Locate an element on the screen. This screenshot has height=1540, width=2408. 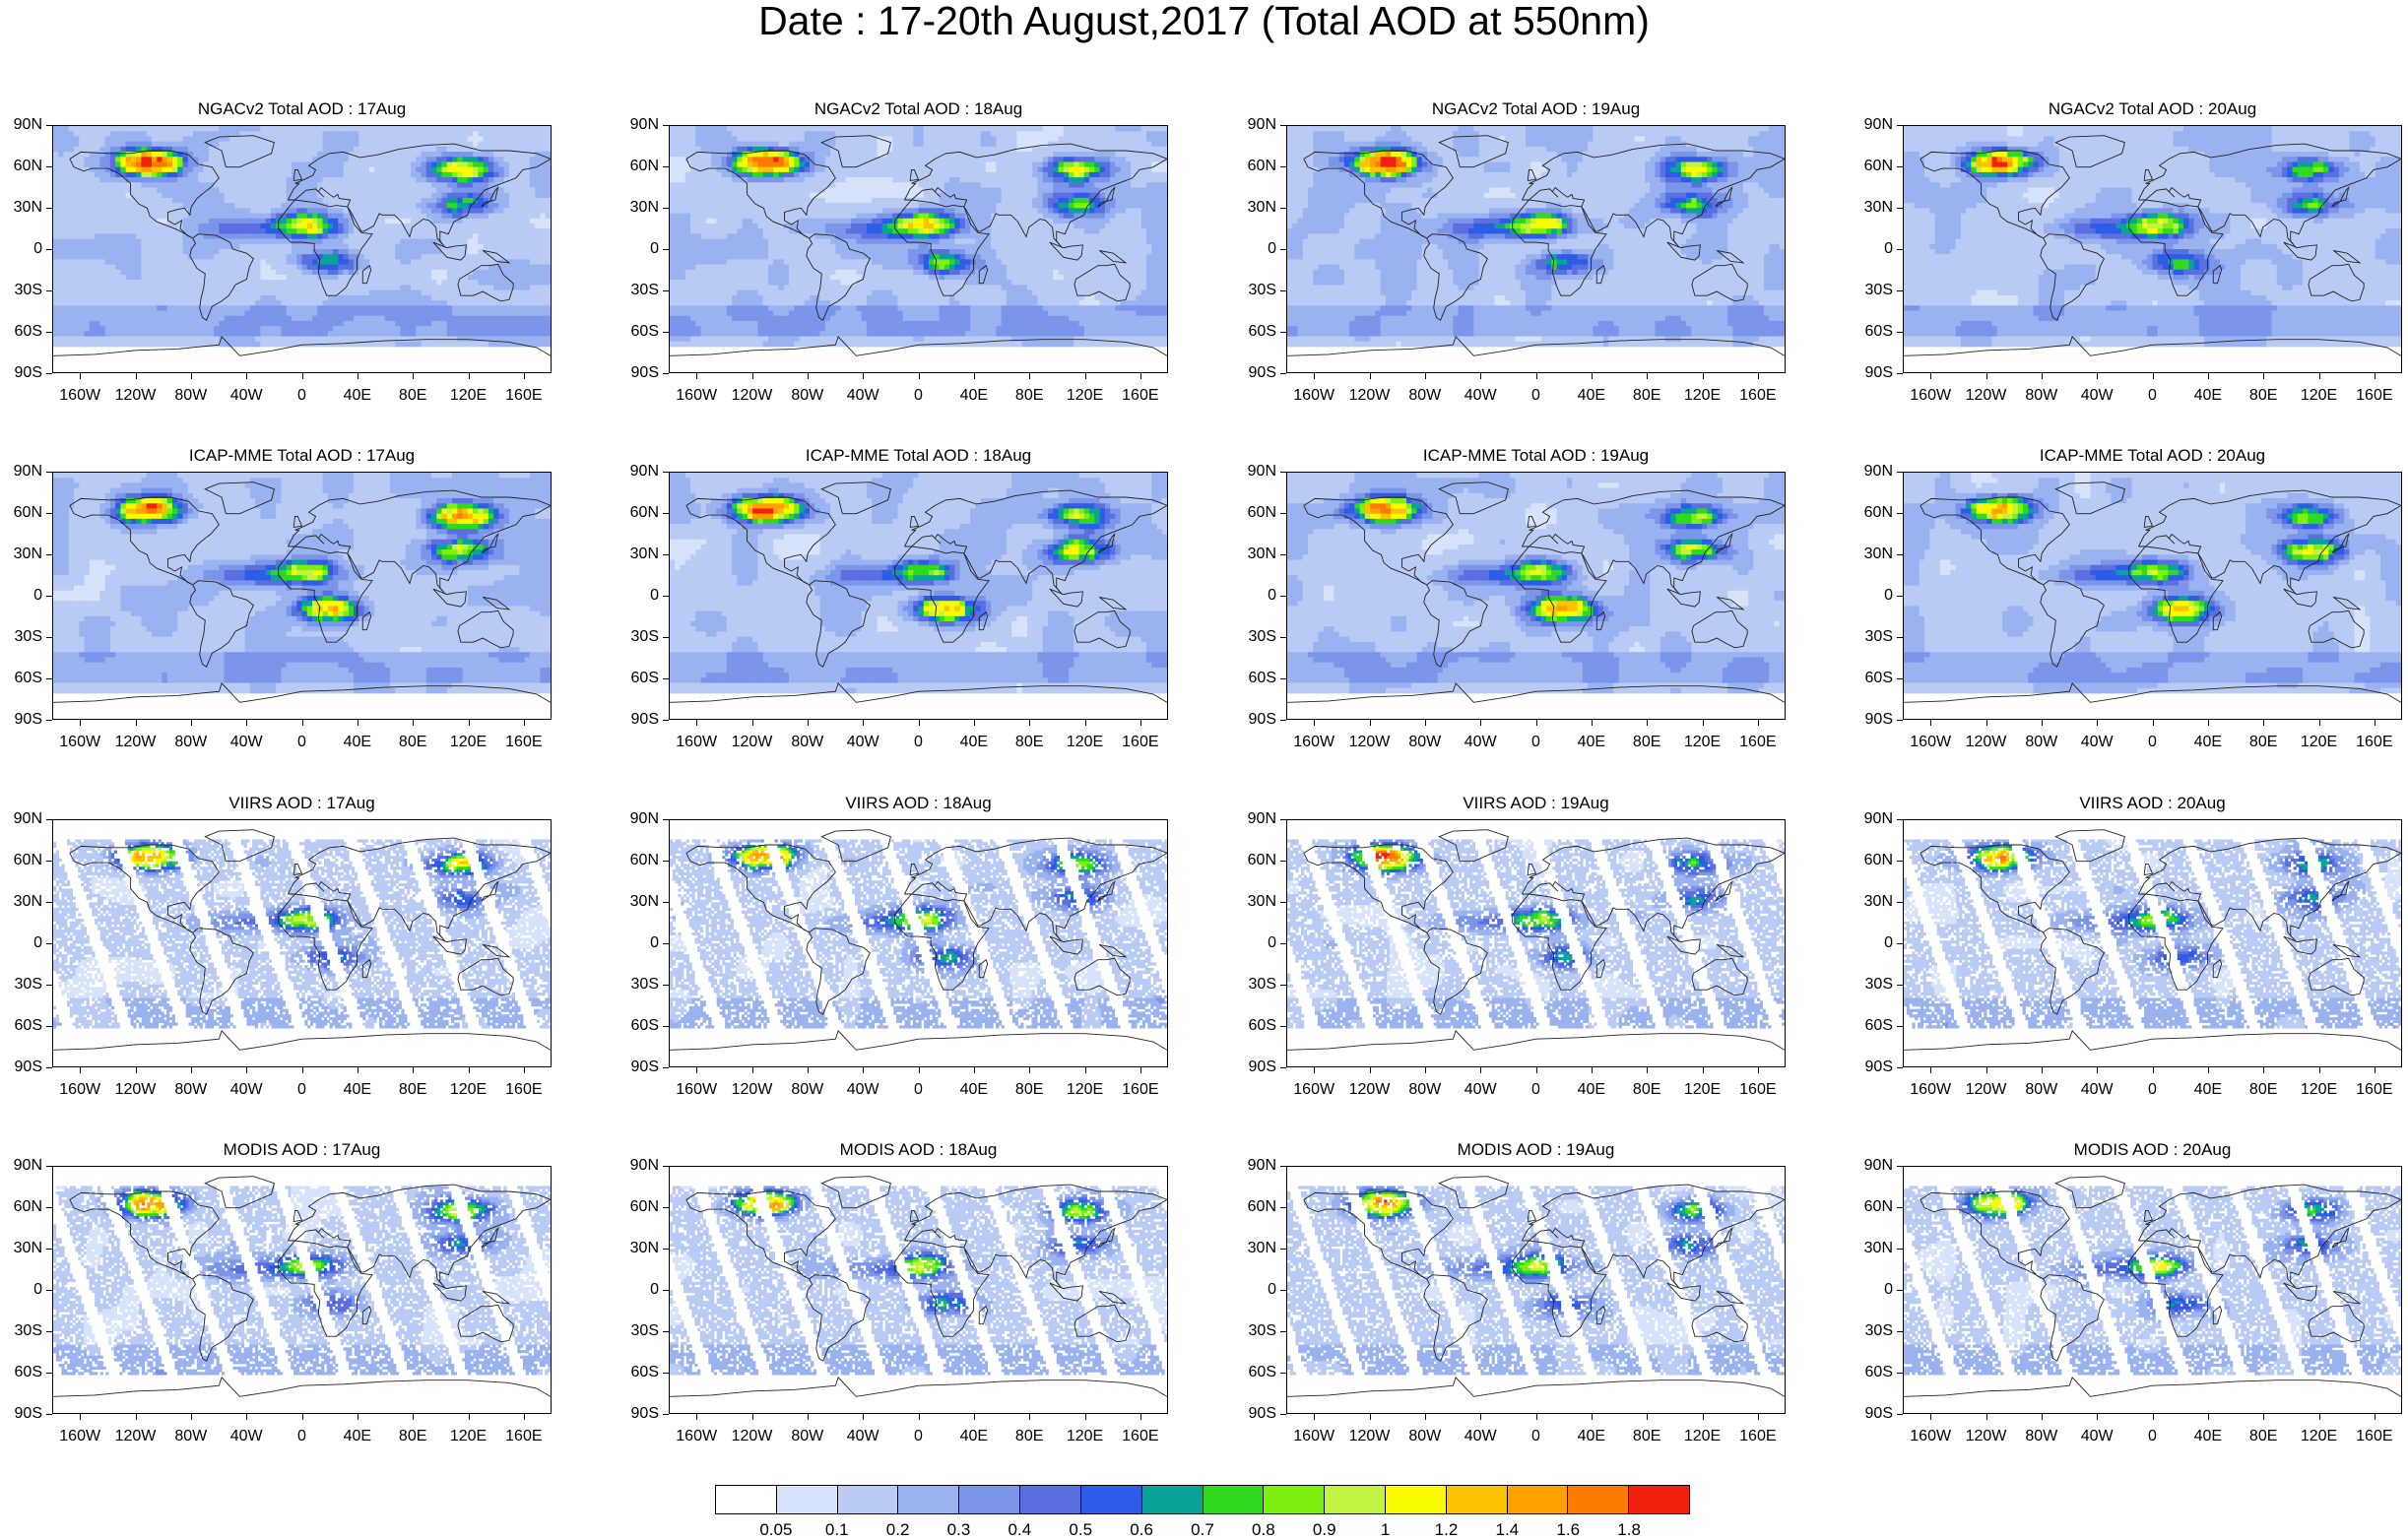
colorbar-label: 1.4 is located at coordinates (1507, 1530).